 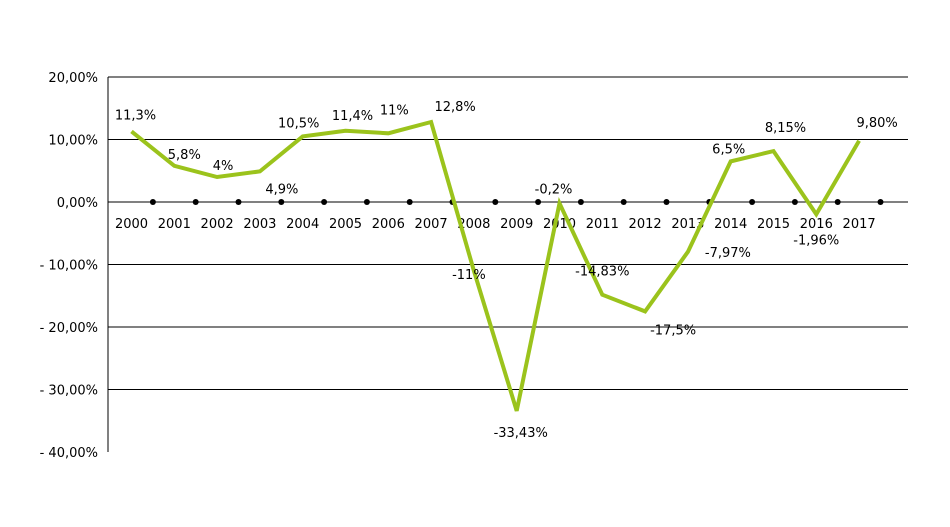 I want to click on x-tick-label: 2004, so click(x=302, y=224).